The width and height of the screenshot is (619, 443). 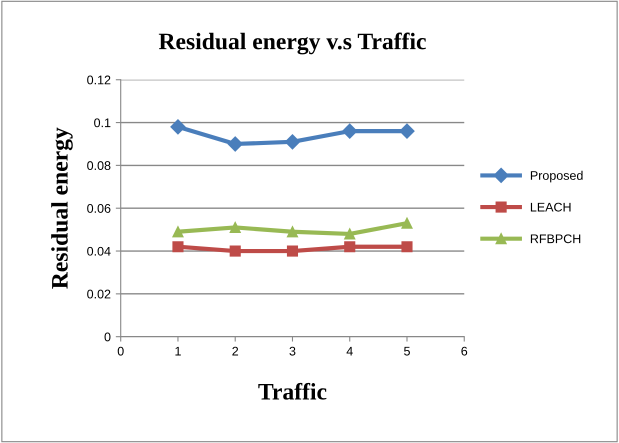 I want to click on legend-label: Proposed, so click(x=556, y=176).